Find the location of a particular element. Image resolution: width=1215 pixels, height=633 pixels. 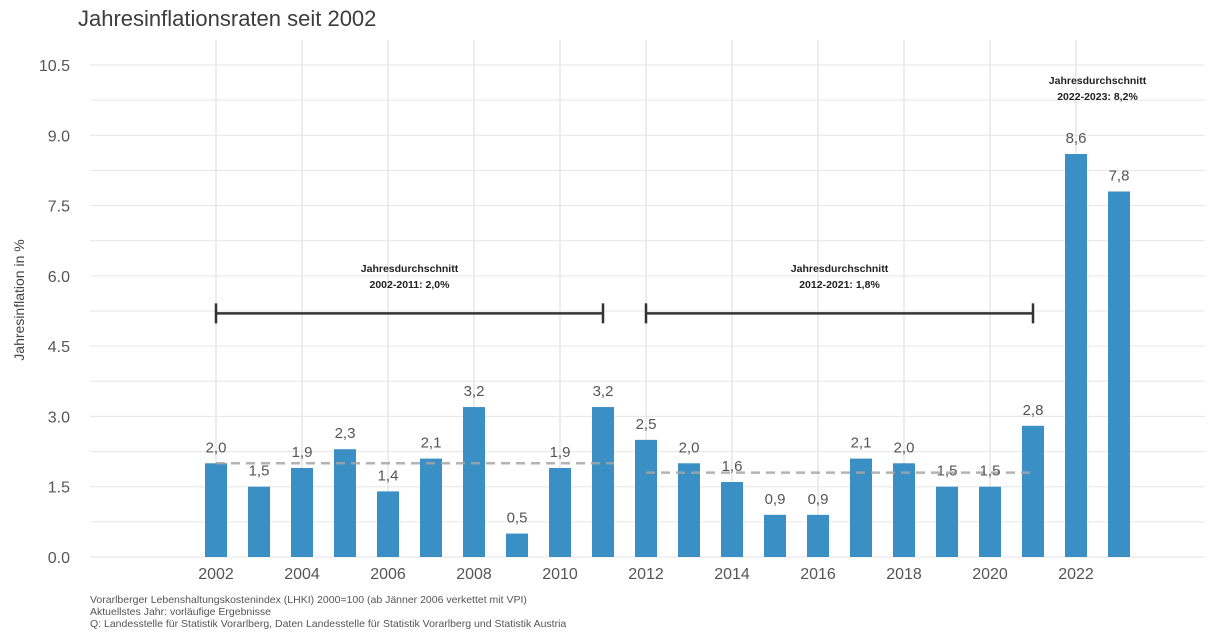

value-label-2005: 2,3 is located at coordinates (345, 433).